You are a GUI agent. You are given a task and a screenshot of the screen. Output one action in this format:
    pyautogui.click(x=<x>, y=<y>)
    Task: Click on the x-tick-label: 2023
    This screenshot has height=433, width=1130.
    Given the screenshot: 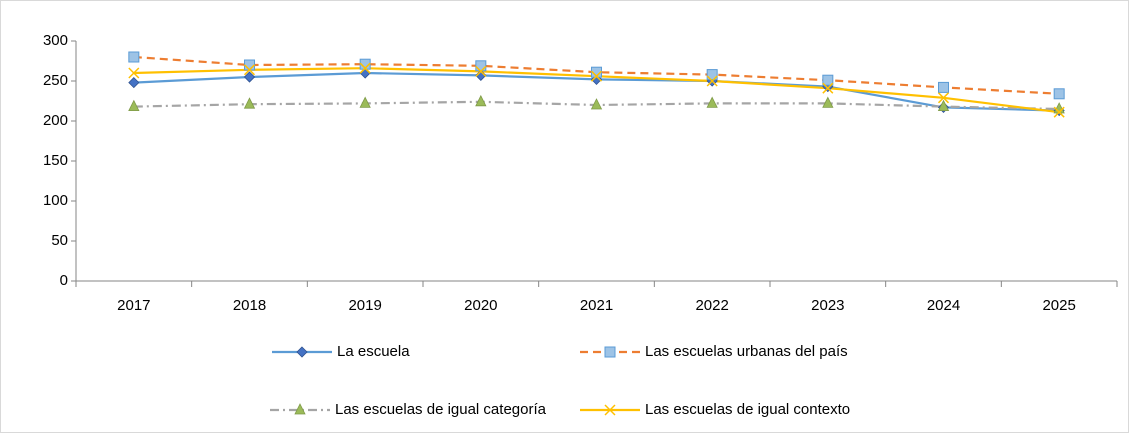 What is the action you would take?
    pyautogui.click(x=827, y=305)
    